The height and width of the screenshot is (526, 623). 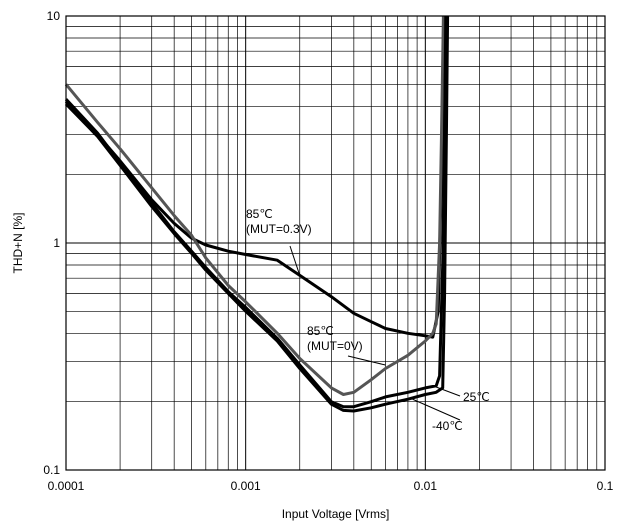 What do you see at coordinates (18, 242) in the screenshot?
I see `y-axis-label: THD+N [%]` at bounding box center [18, 242].